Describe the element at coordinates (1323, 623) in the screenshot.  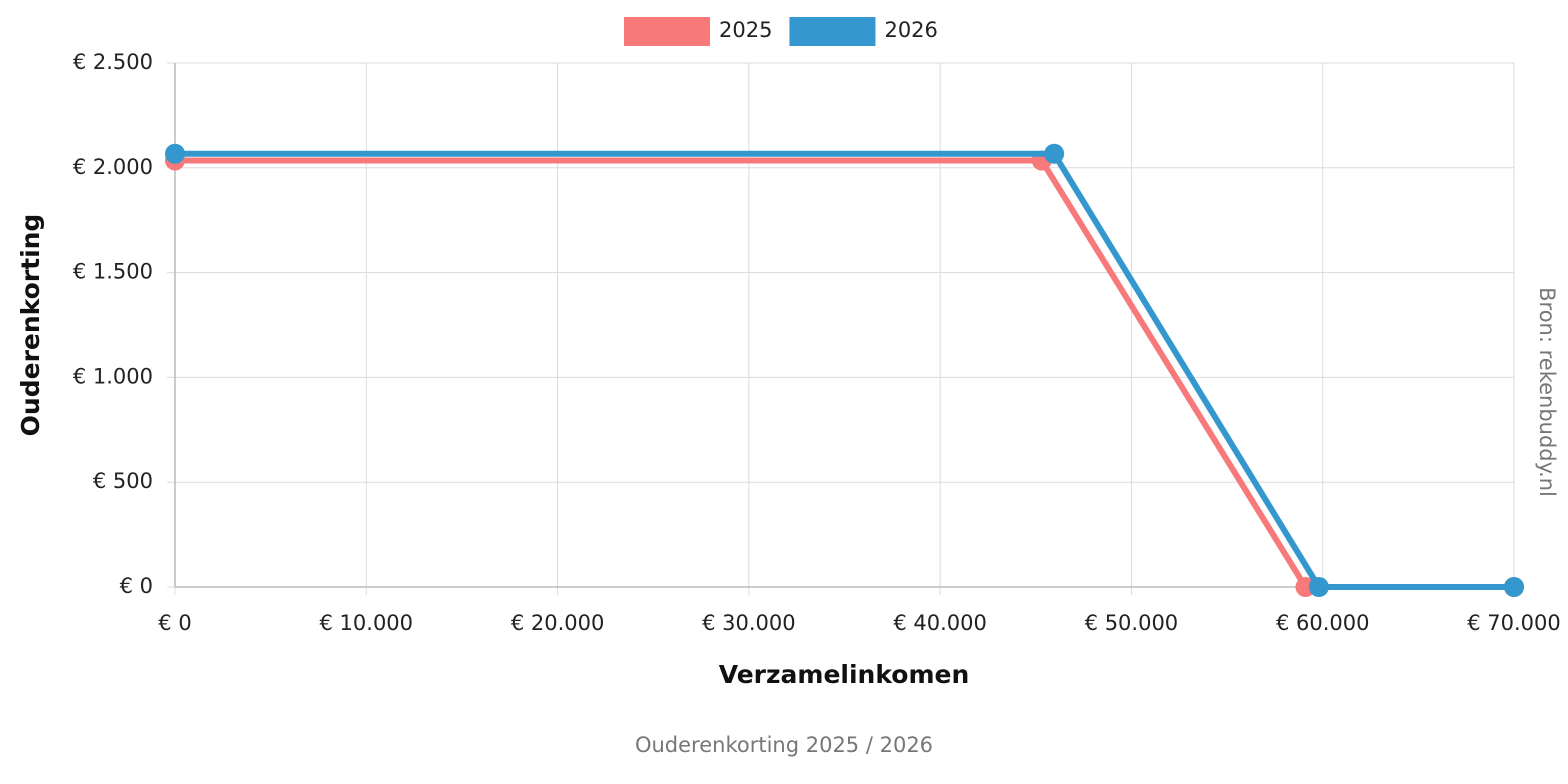
I see `x-tick-label: € 60.000` at that location.